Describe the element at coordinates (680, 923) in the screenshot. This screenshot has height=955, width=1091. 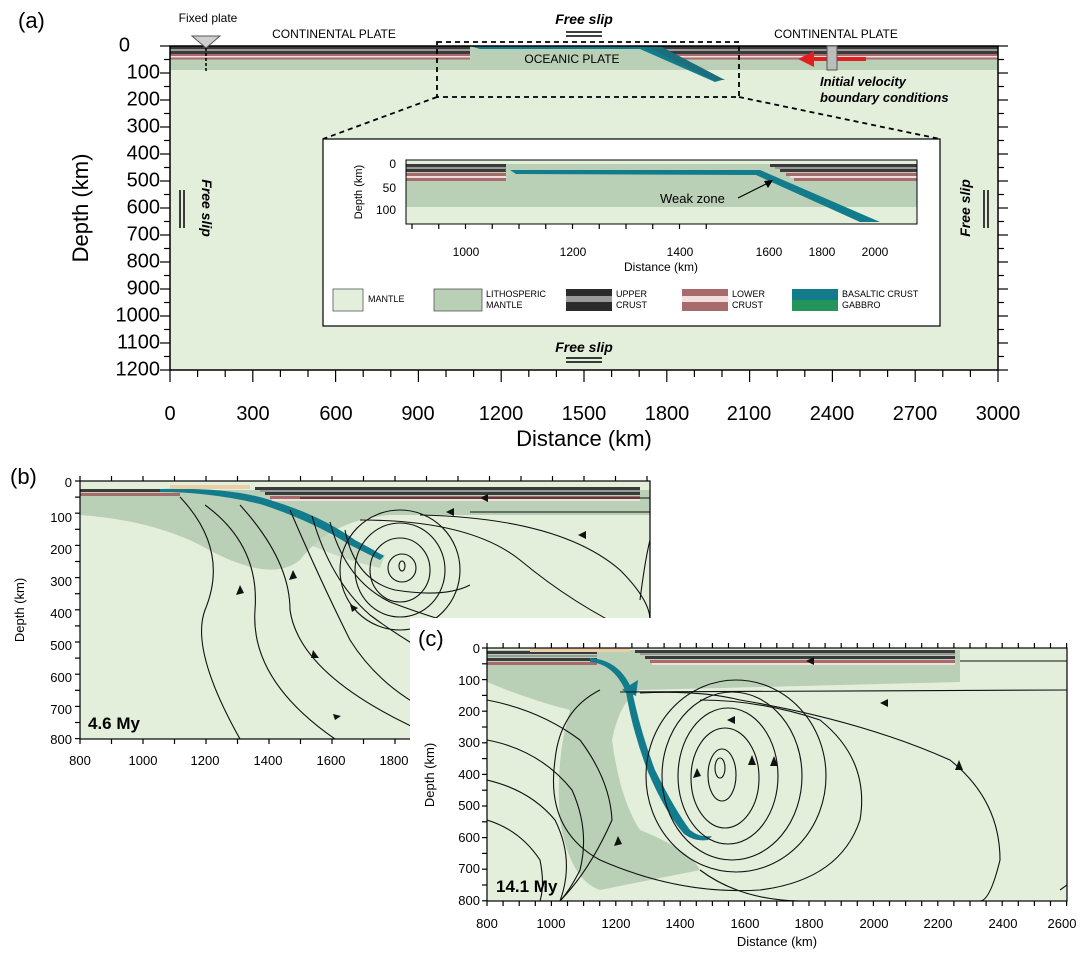
I see `c-xtick-1400: 1400` at that location.